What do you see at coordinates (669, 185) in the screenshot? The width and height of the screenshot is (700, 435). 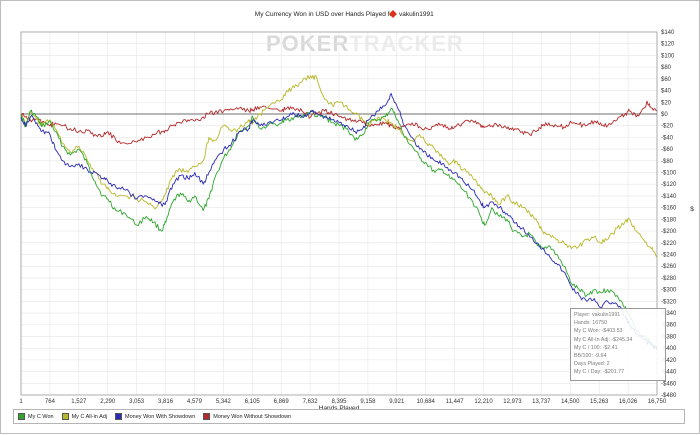 I see `y-tick-label: -$120` at bounding box center [669, 185].